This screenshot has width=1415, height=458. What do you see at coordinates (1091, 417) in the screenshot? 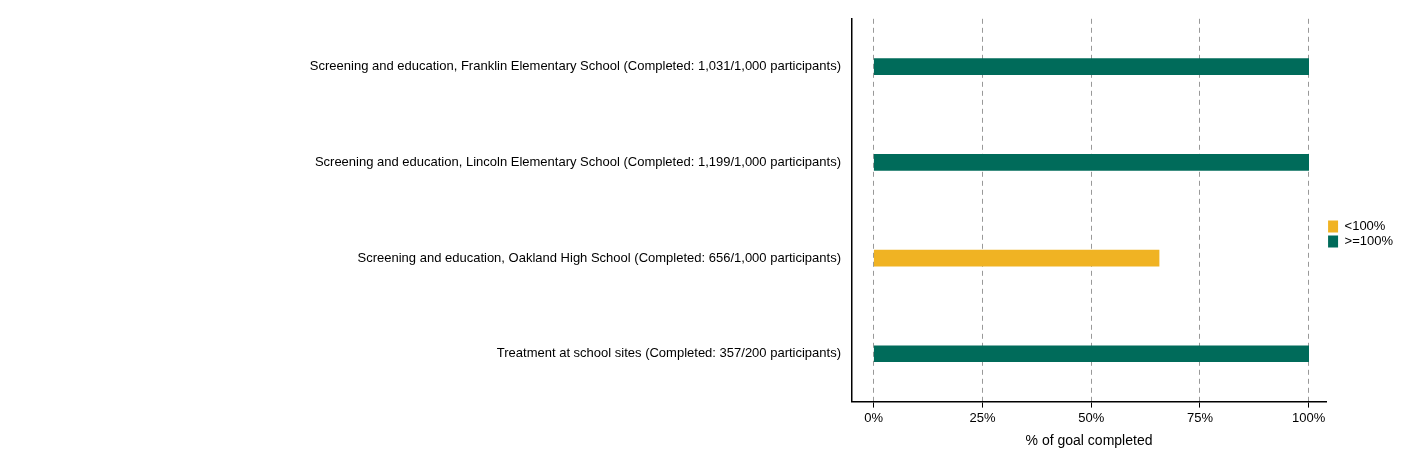
I see `x-tick-label: 50%` at bounding box center [1091, 417].